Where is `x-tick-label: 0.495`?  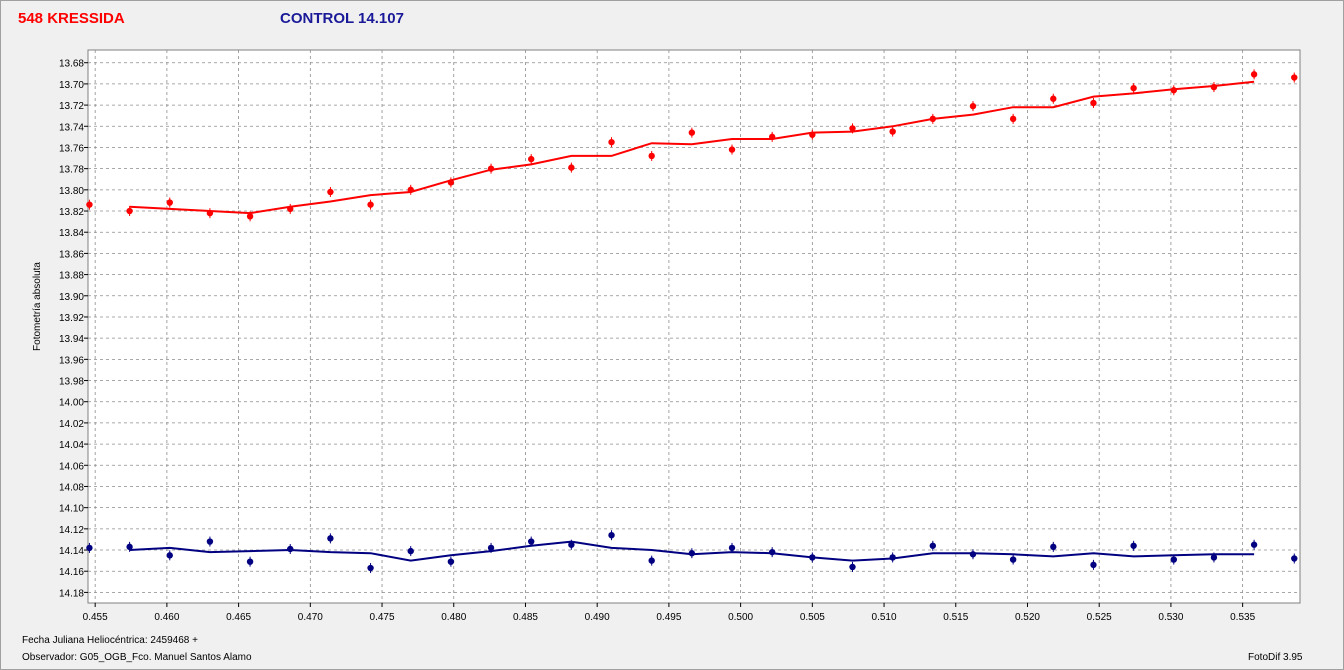 x-tick-label: 0.495 is located at coordinates (668, 617).